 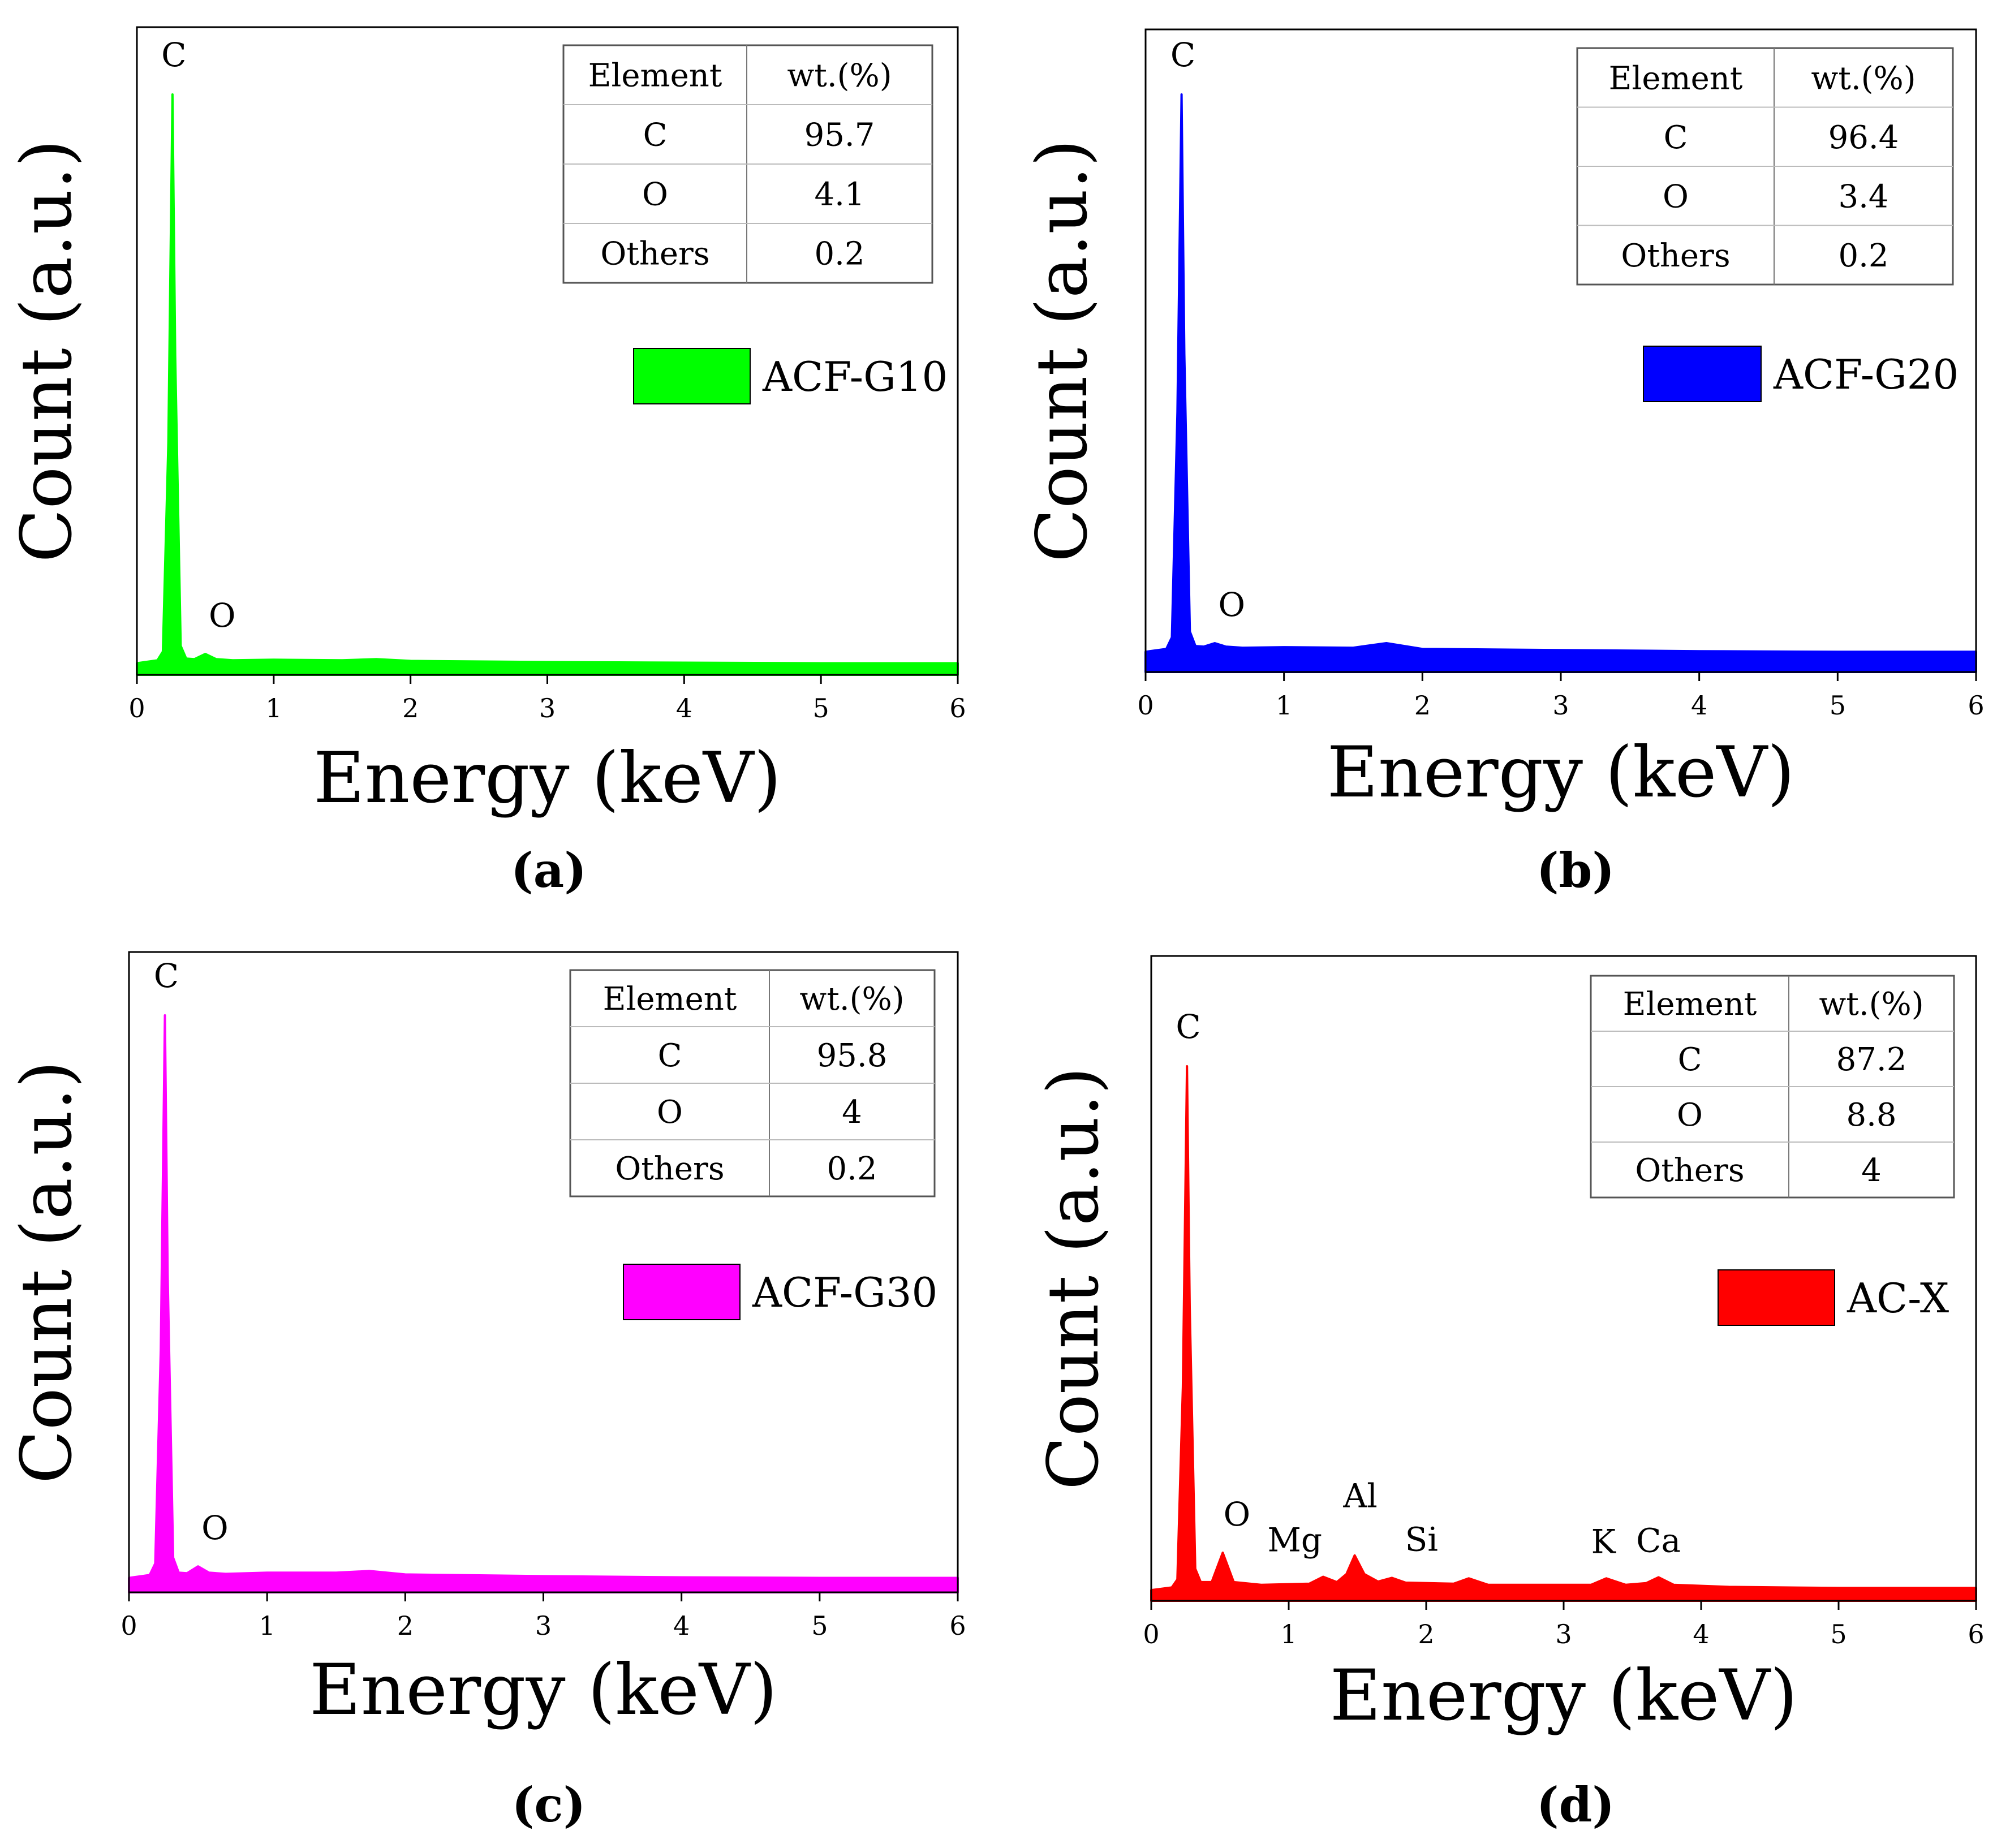 I want to click on table-cell-value: 0.2, so click(x=1863, y=256).